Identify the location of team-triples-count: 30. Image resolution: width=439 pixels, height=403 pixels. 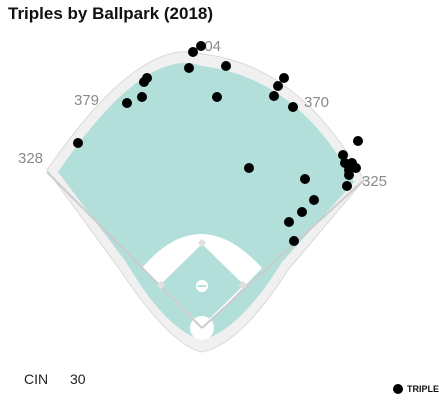
(78, 379).